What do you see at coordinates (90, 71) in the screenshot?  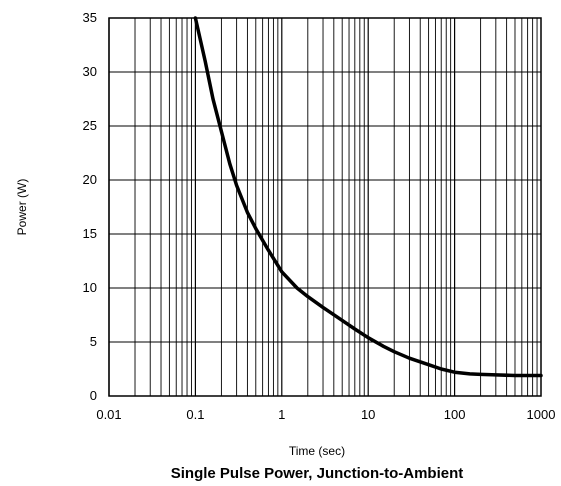 I see `y-tick-label: 30` at bounding box center [90, 71].